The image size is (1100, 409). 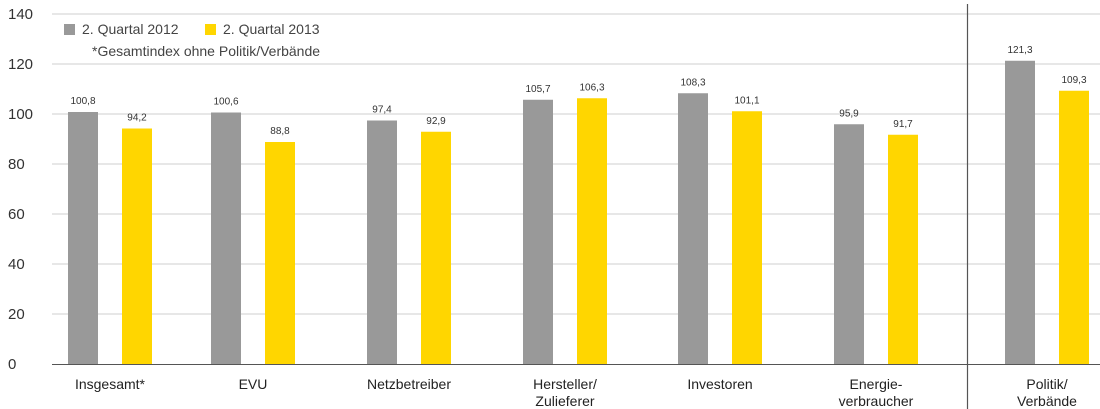 I want to click on y-tick-label: 100, so click(x=20, y=114).